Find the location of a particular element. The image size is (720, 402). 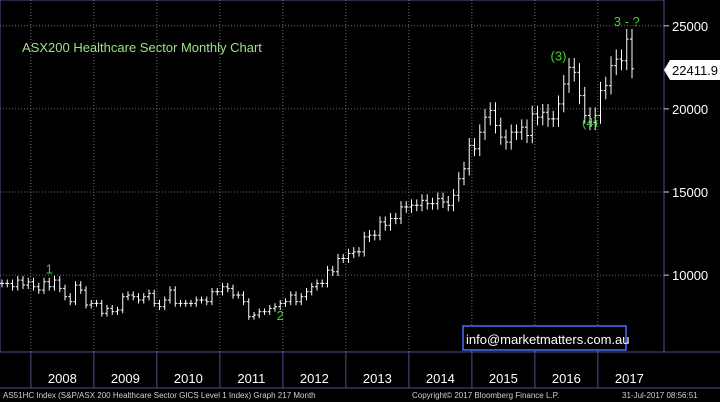

watermark-border is located at coordinates (544, 338).